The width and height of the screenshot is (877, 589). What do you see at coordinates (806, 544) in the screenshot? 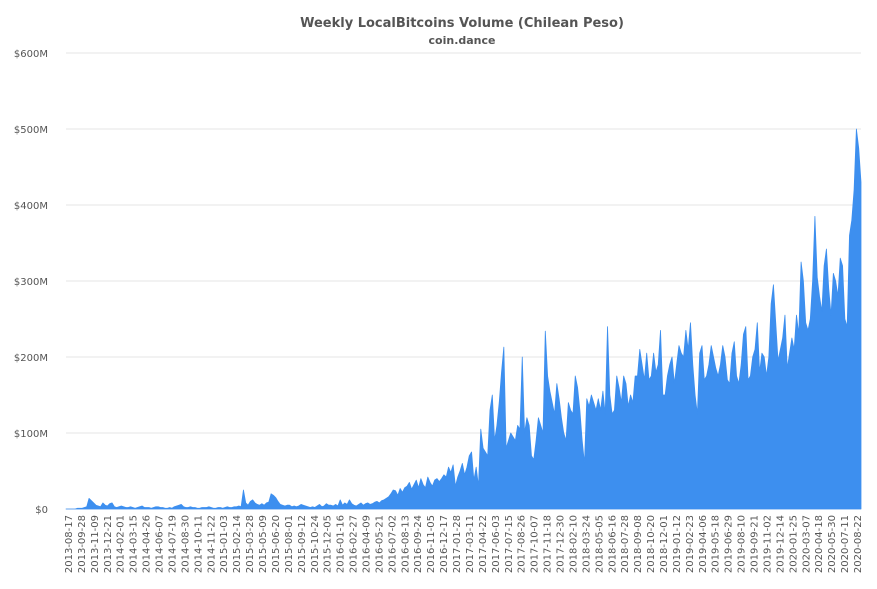
I see `x-tick-label: 2020-03-07` at bounding box center [806, 544].